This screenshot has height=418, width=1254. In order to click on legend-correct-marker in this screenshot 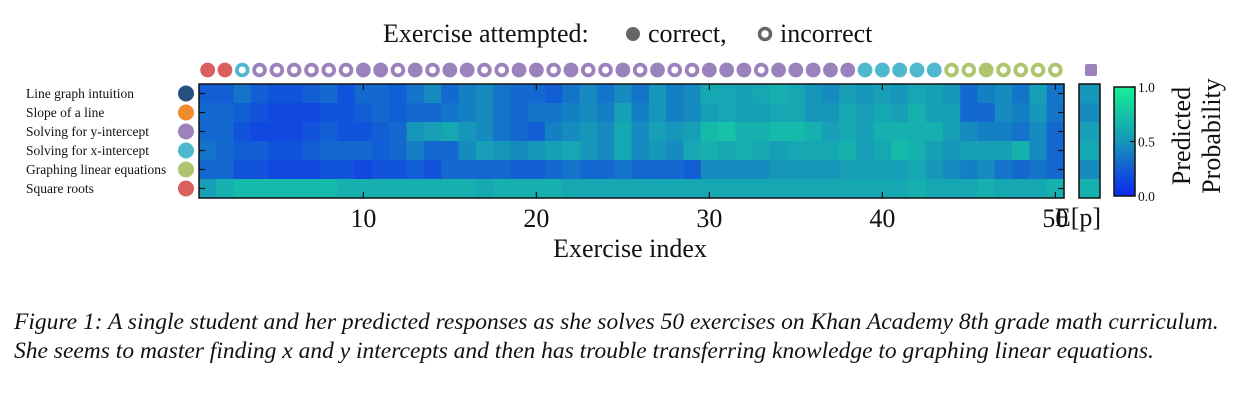, I will do `click(633, 34)`.